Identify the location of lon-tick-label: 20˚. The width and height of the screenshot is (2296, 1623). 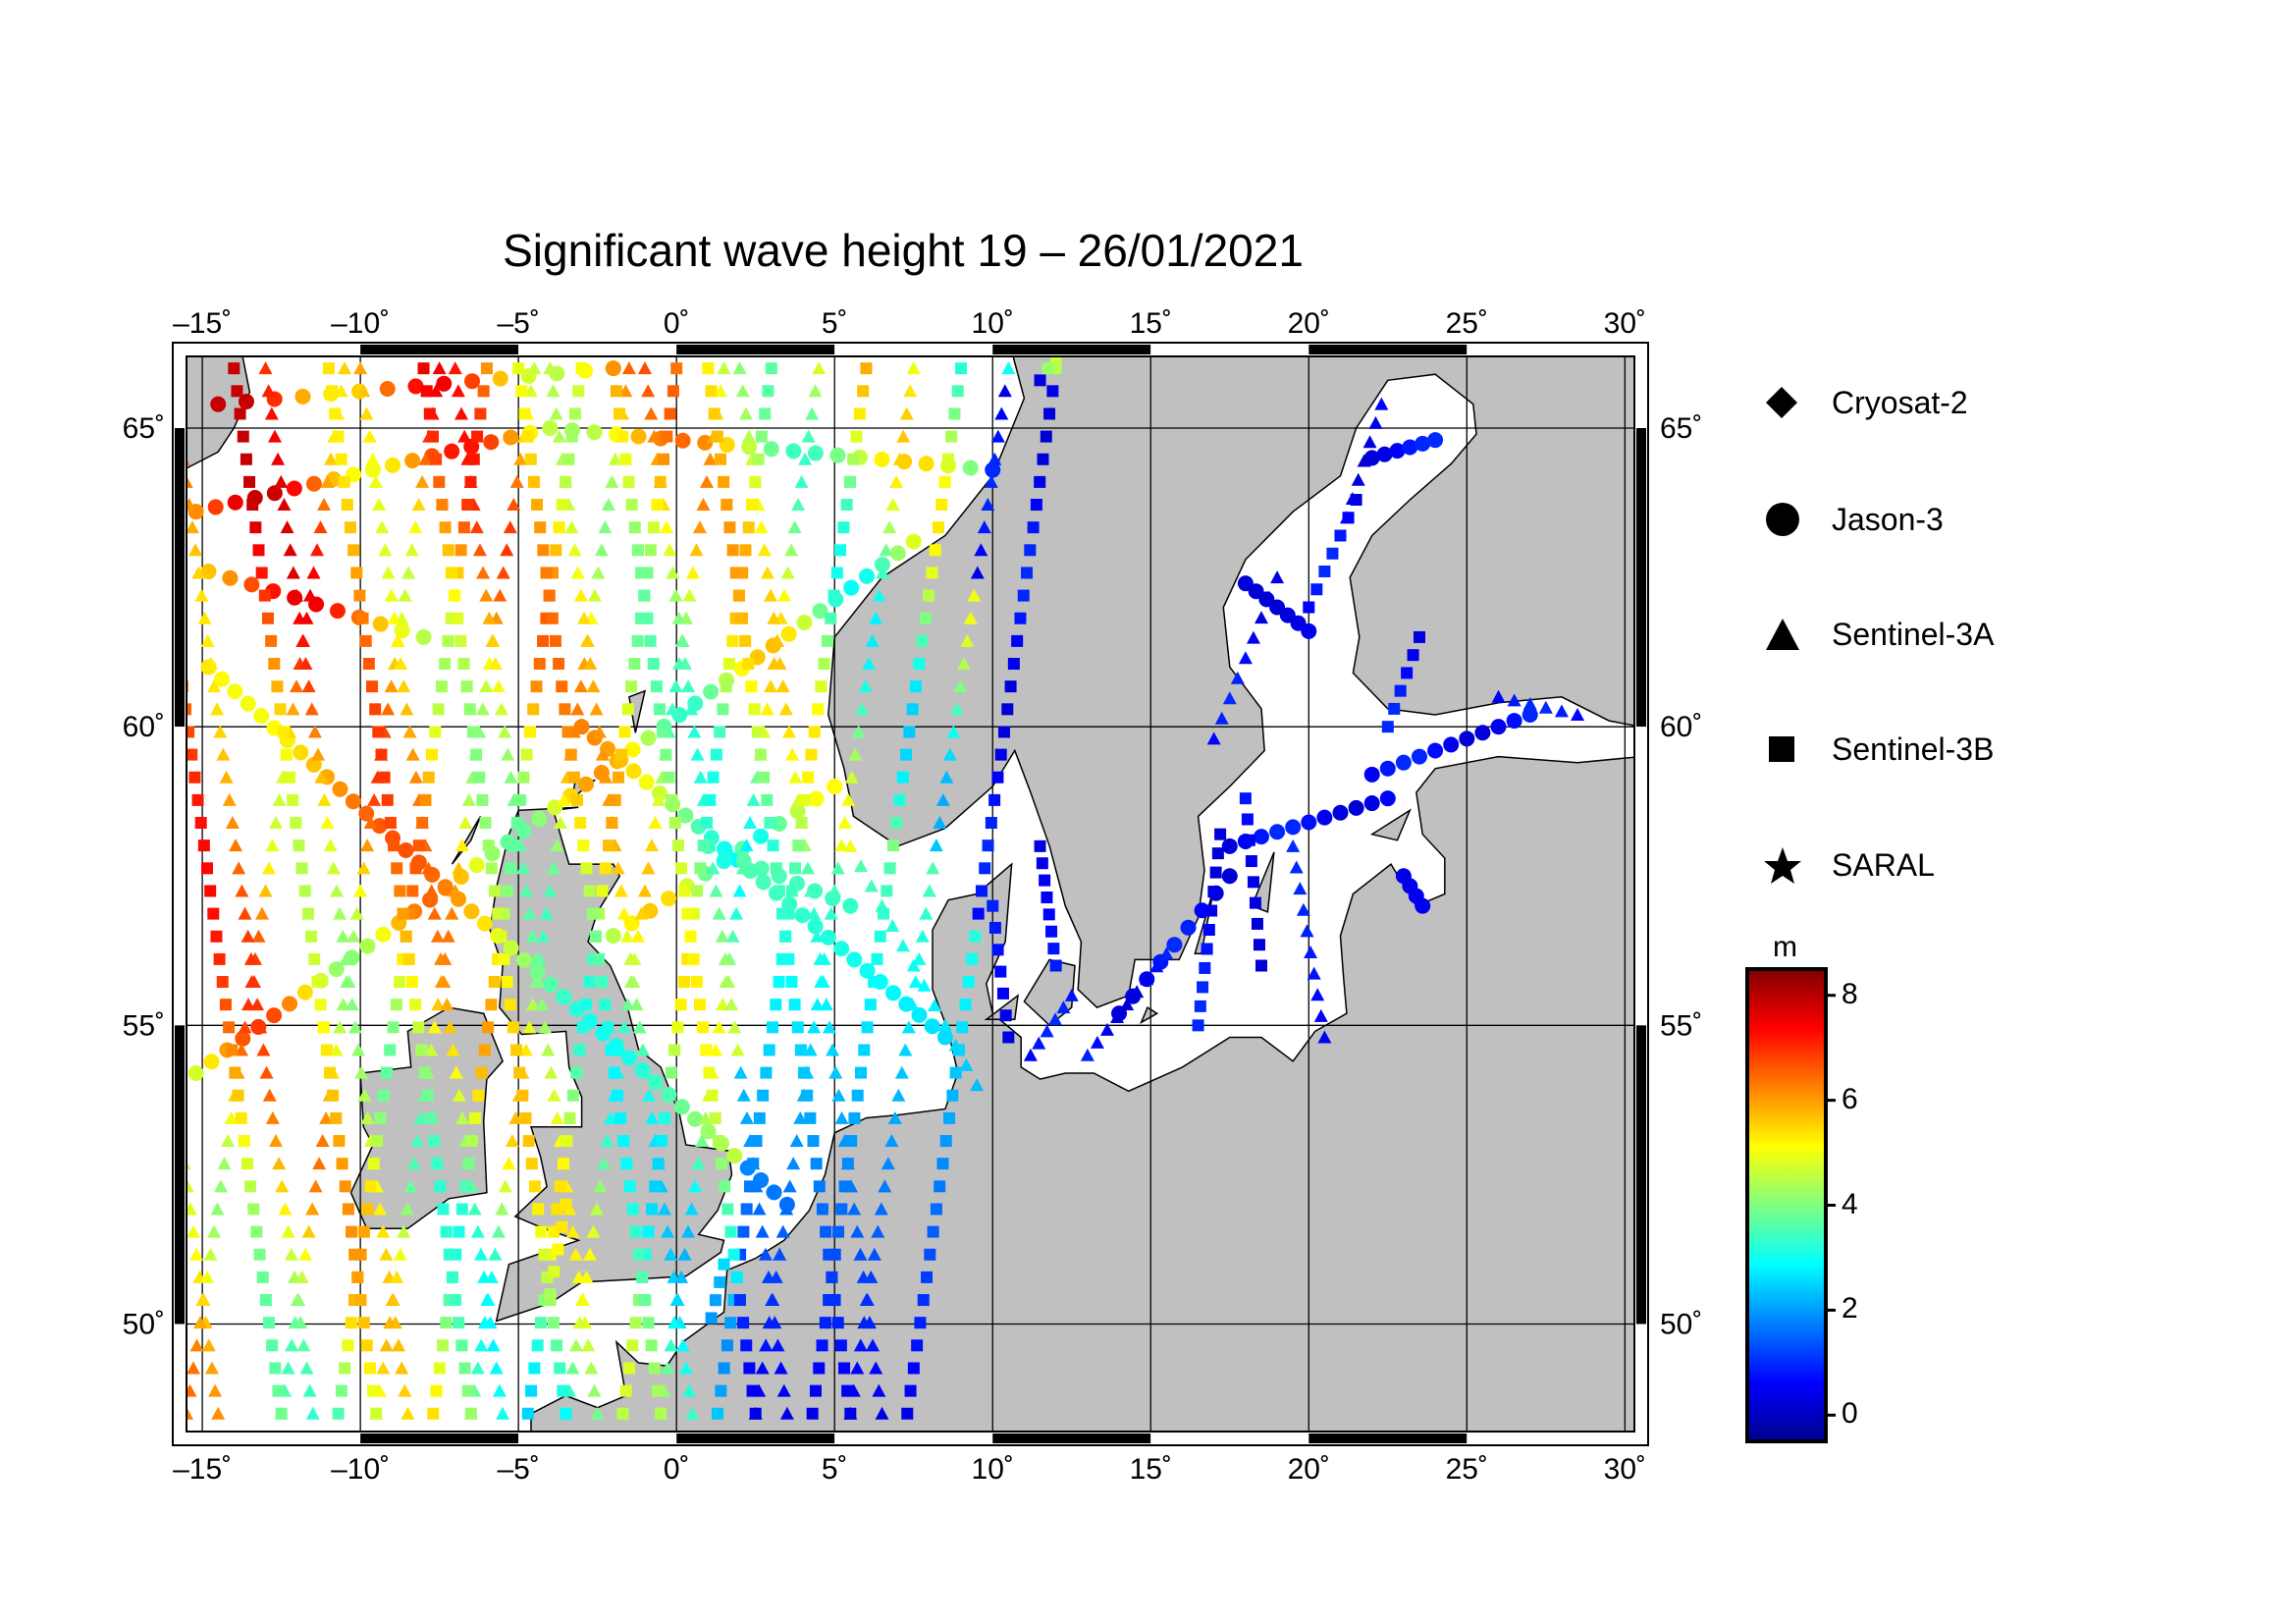
(1309, 1469).